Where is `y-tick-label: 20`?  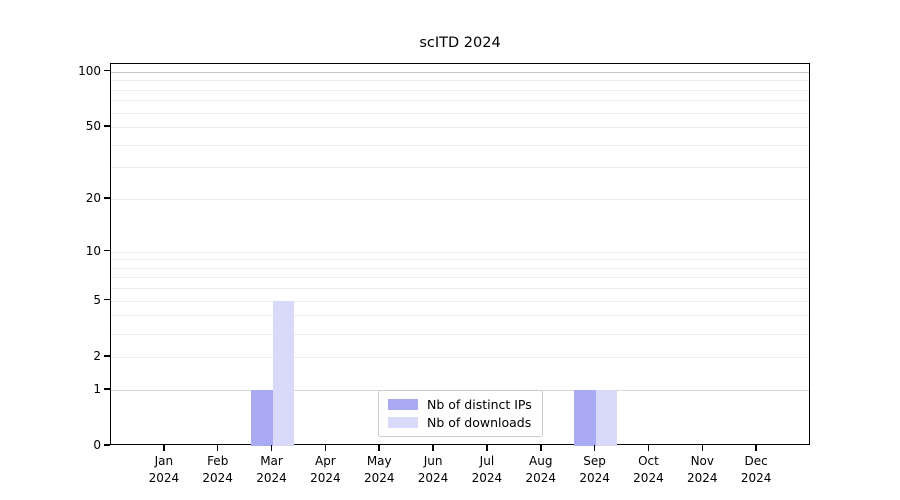 y-tick-label: 20 is located at coordinates (93, 198).